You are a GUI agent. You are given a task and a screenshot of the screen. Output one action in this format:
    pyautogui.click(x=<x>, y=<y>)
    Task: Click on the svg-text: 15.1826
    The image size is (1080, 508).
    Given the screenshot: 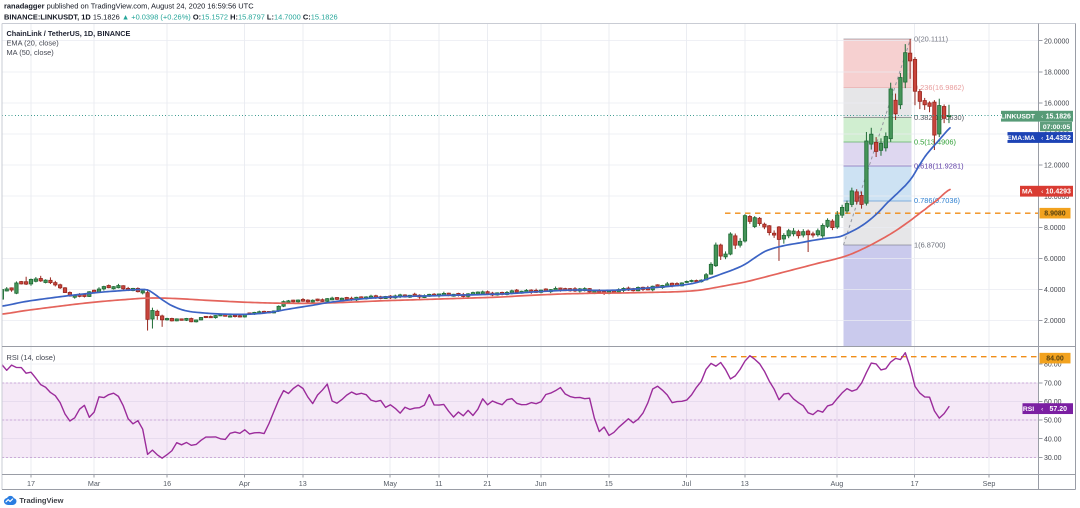 What is the action you would take?
    pyautogui.click(x=1058, y=117)
    